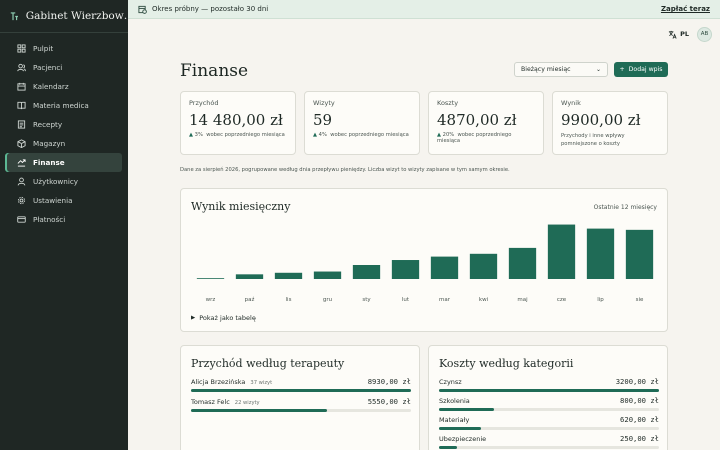 The image size is (720, 450). What do you see at coordinates (322, 135) in the screenshot?
I see `kpi-change-value: 4%` at bounding box center [322, 135].